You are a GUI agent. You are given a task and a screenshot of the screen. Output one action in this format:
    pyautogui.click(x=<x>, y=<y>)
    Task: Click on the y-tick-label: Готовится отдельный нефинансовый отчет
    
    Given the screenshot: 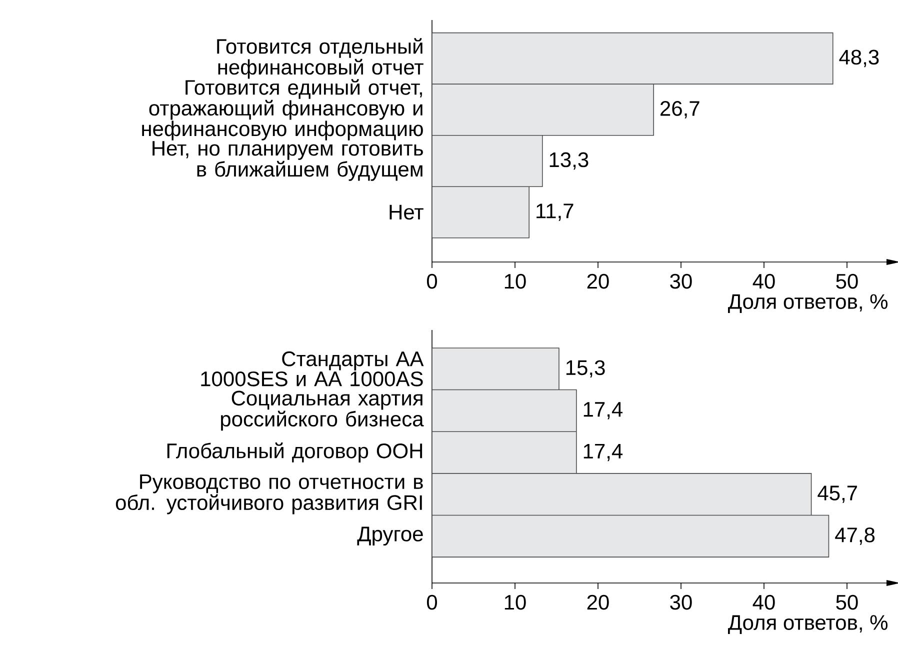 What is the action you would take?
    pyautogui.click(x=320, y=58)
    